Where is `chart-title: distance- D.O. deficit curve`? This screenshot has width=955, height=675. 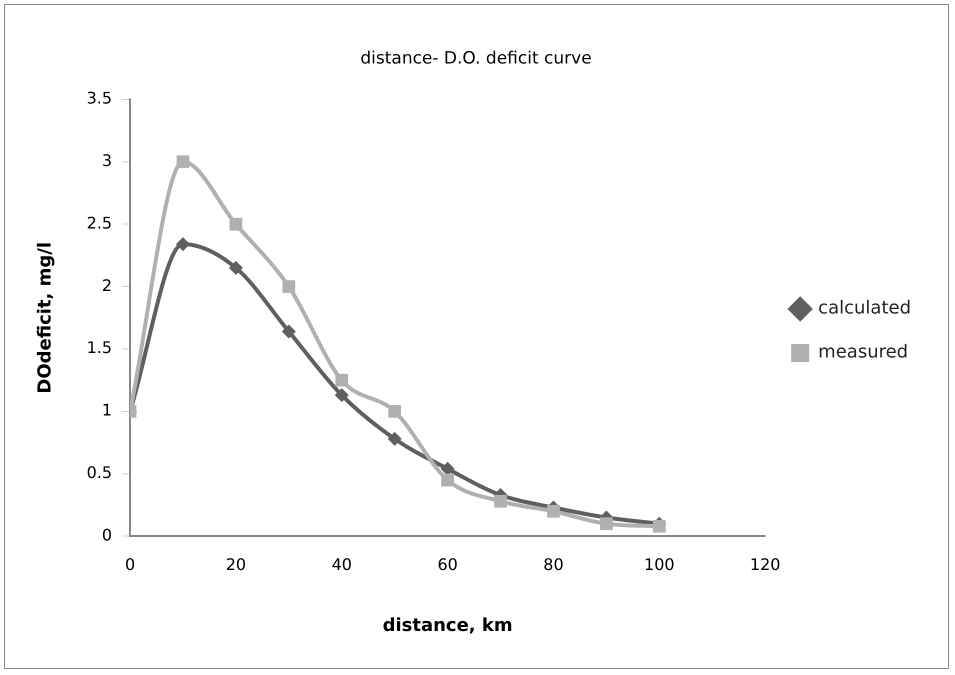
chart-title: distance- D.O. deficit curve is located at coordinates (476, 58).